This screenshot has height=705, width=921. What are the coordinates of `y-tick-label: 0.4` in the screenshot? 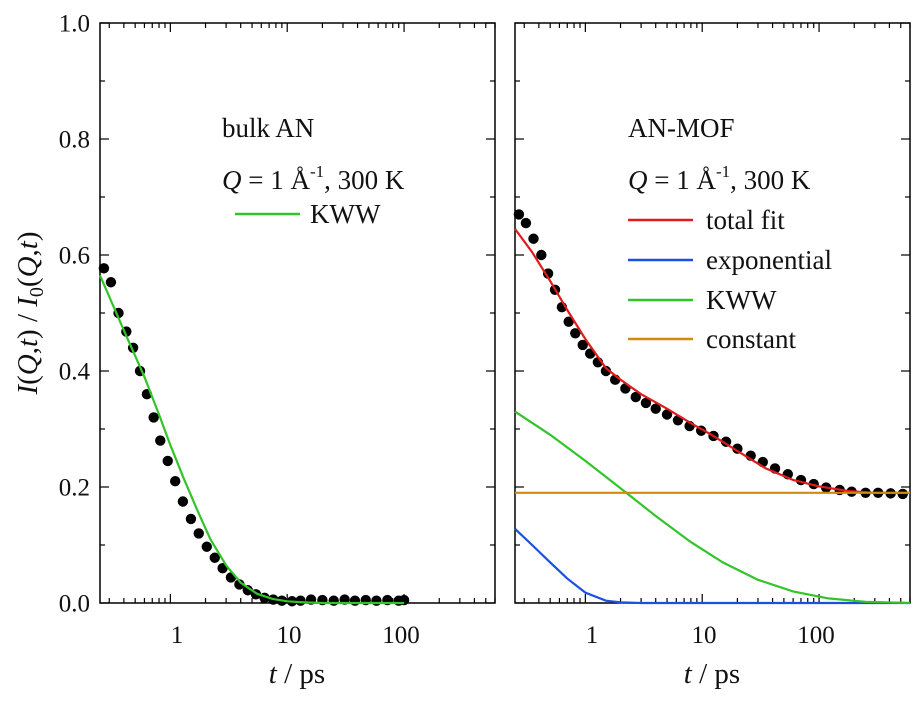 It's located at (75, 372).